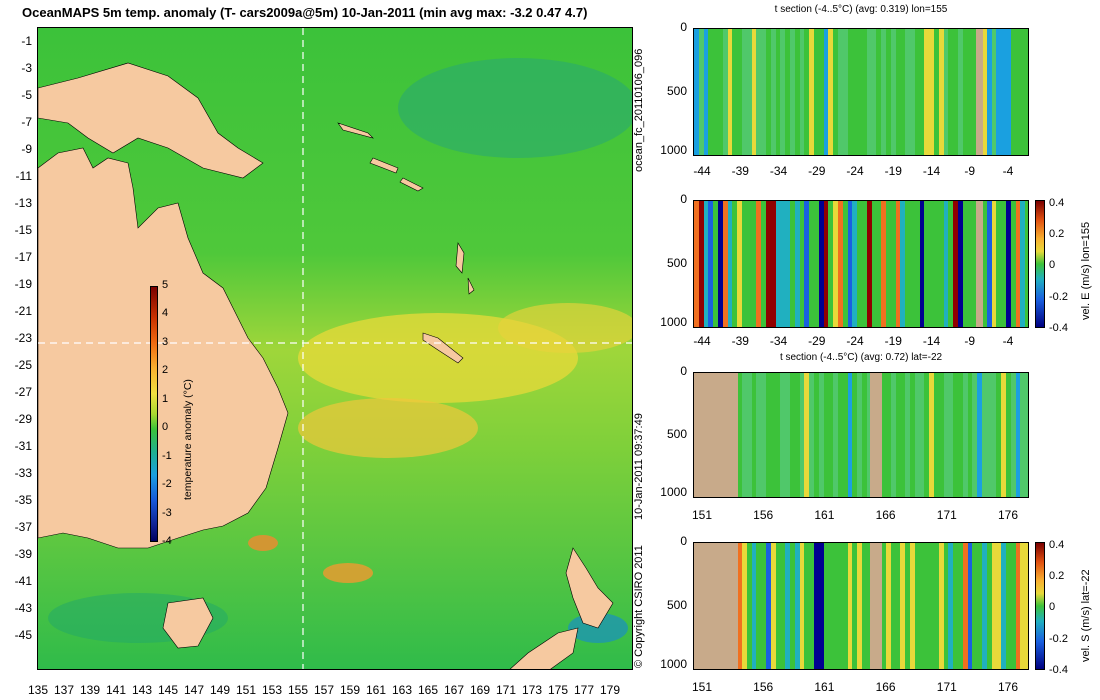  What do you see at coordinates (167, 512) in the screenshot?
I see `colorbar-tick-label: -3` at bounding box center [167, 512].